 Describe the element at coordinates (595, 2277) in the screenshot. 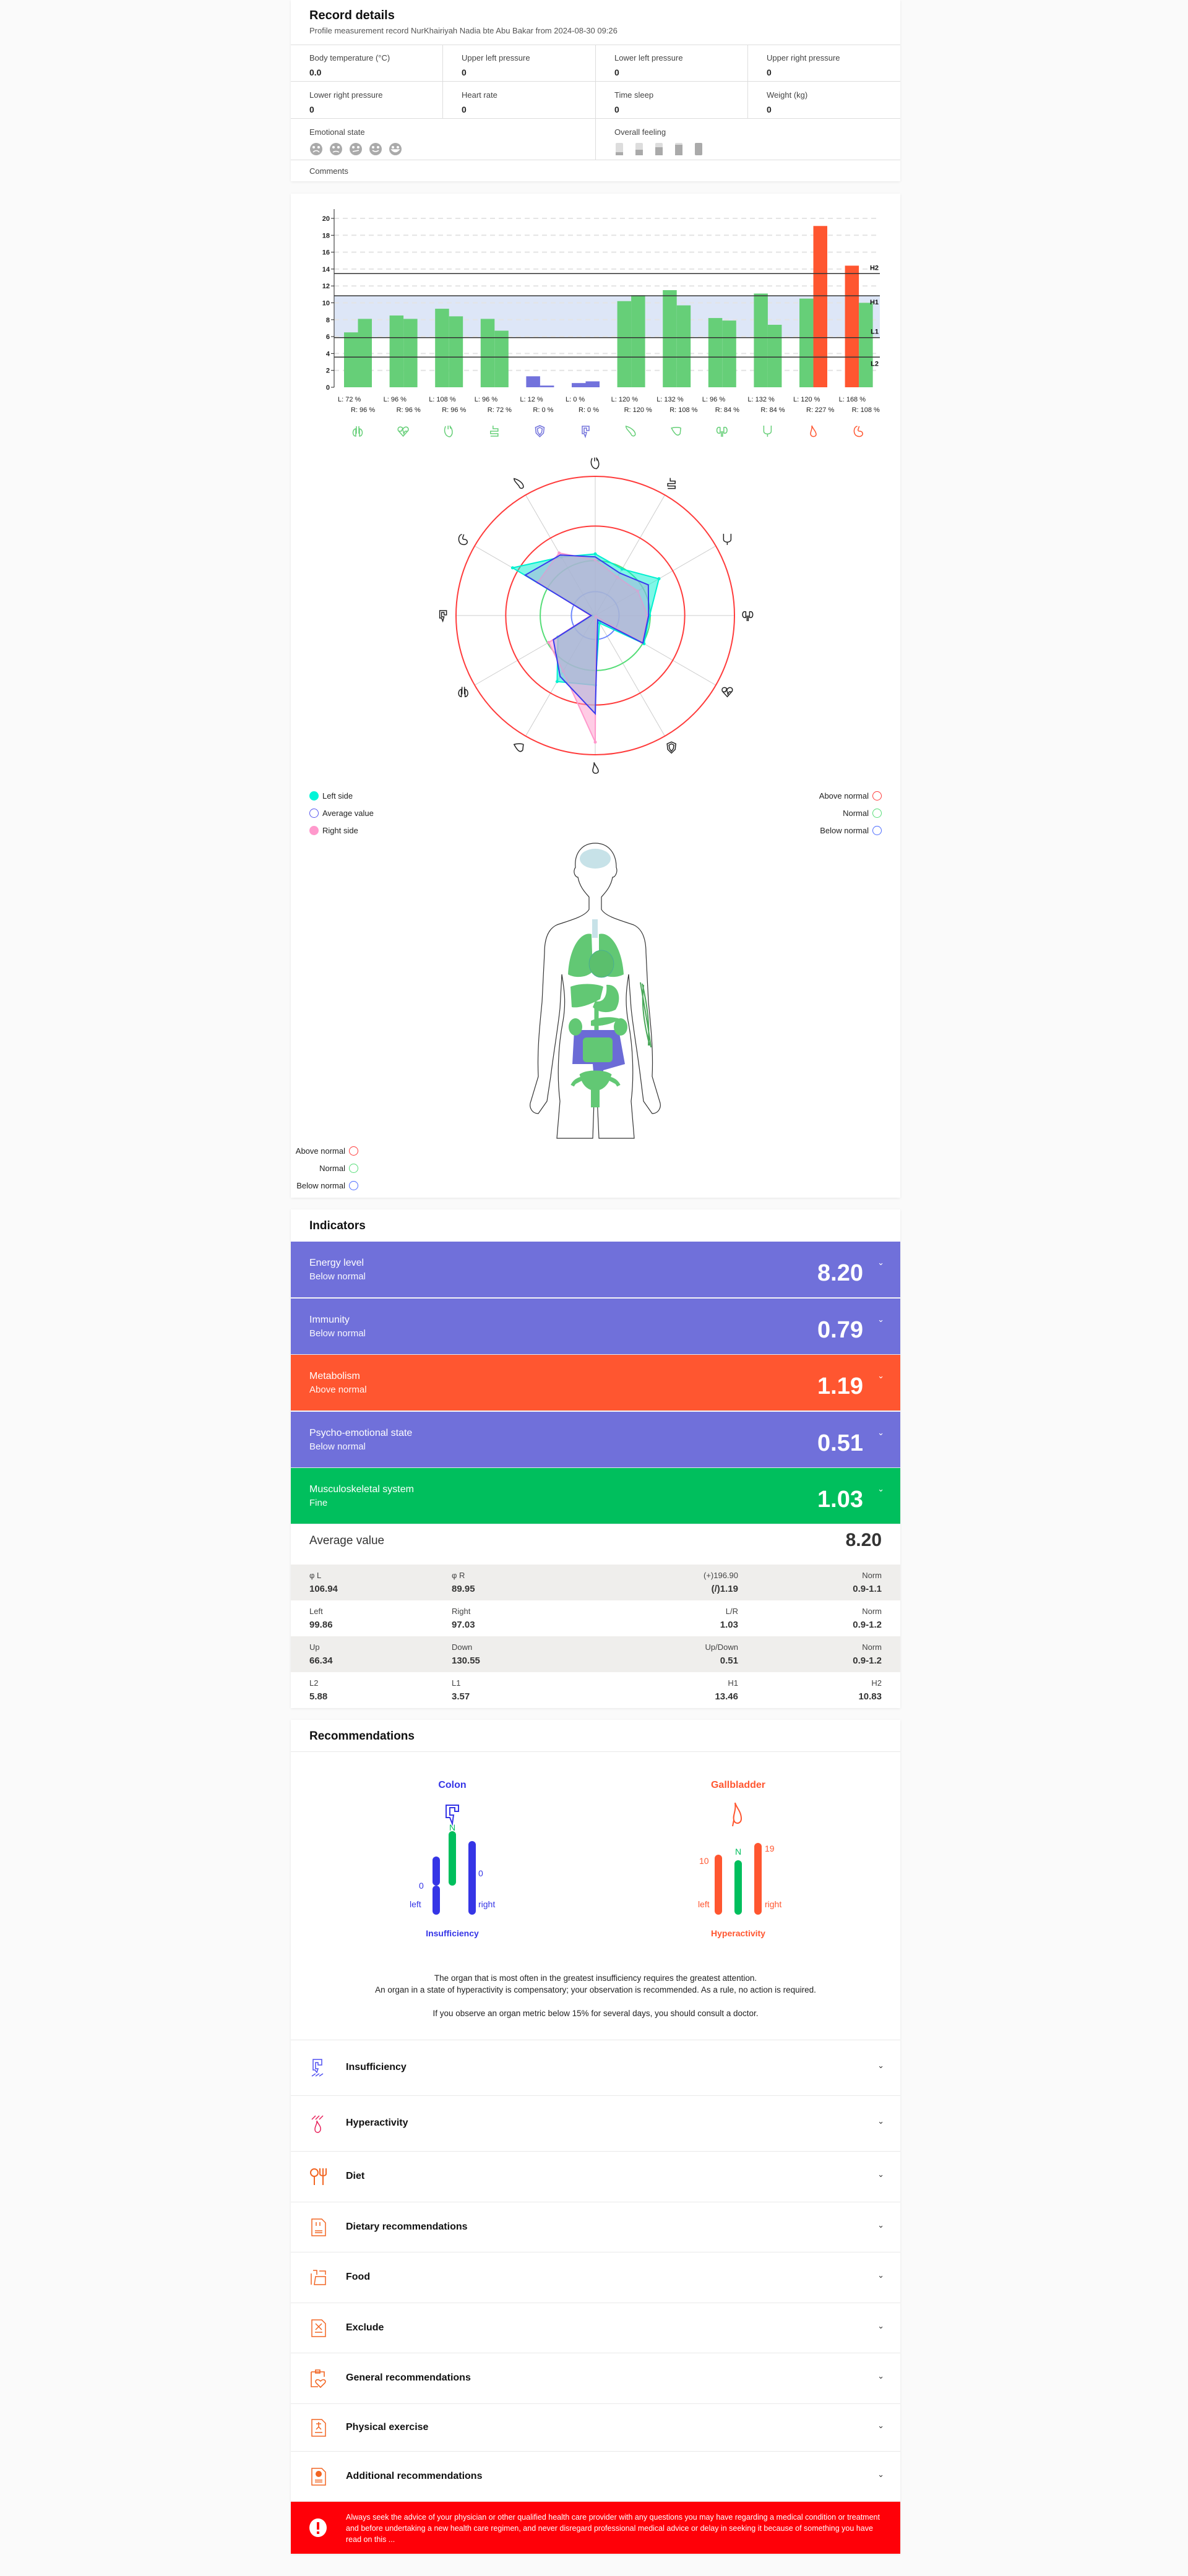

I see `accordion-food: Food ⌄` at that location.